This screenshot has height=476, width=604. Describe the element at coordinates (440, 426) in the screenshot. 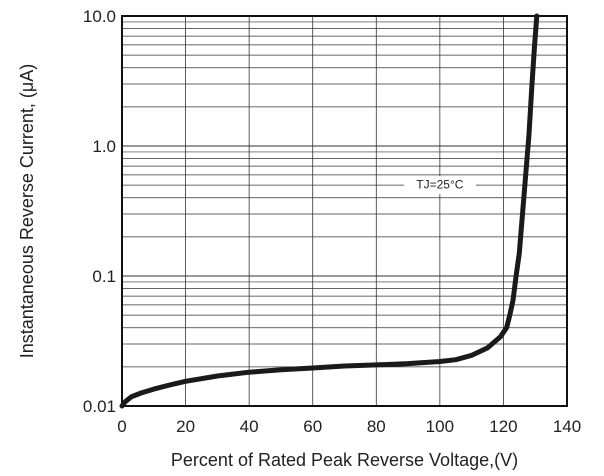

I see `x-tick-label: 100` at that location.